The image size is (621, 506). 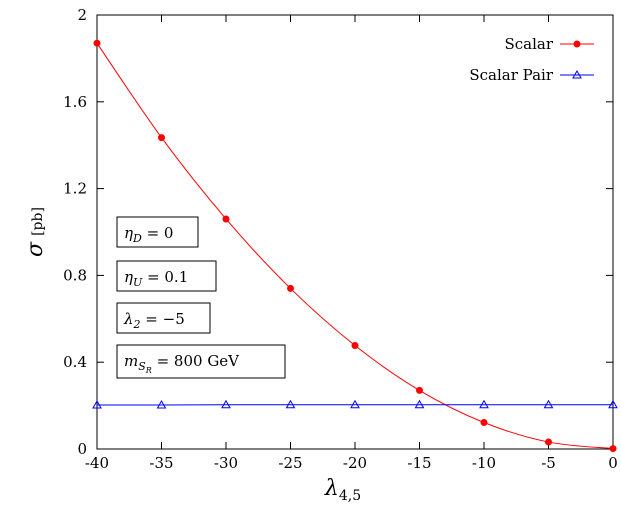 What do you see at coordinates (331, 488) in the screenshot?
I see `x-axis-symbol: λ` at bounding box center [331, 488].